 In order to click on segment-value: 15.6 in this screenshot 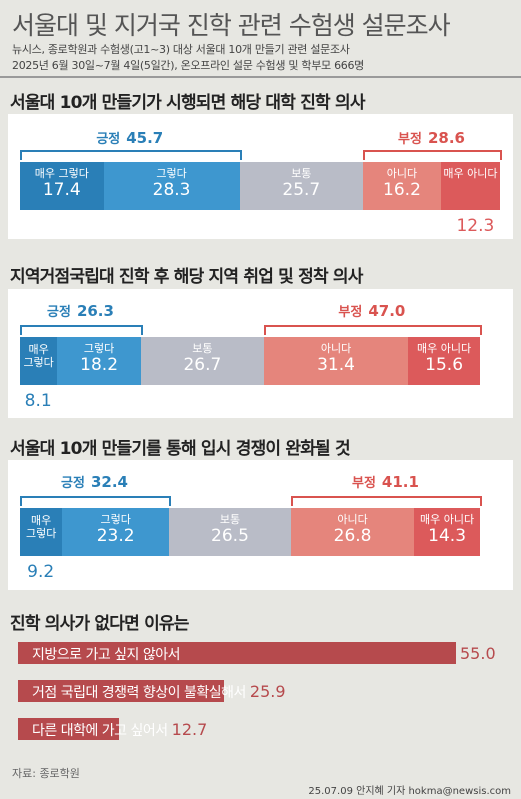, I will do `click(444, 365)`.